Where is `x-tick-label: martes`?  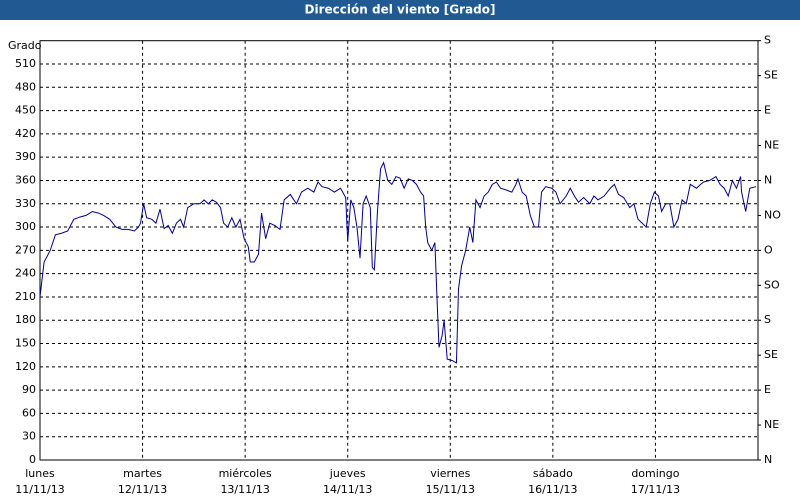 x-tick-label: martes is located at coordinates (142, 473).